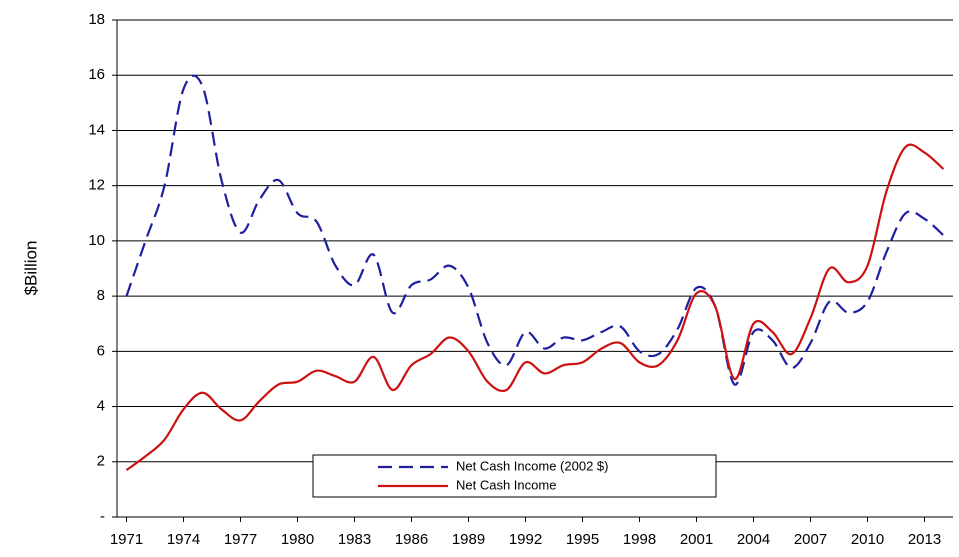 This screenshot has width=959, height=557. I want to click on y-tick-label: 12, so click(96, 185).